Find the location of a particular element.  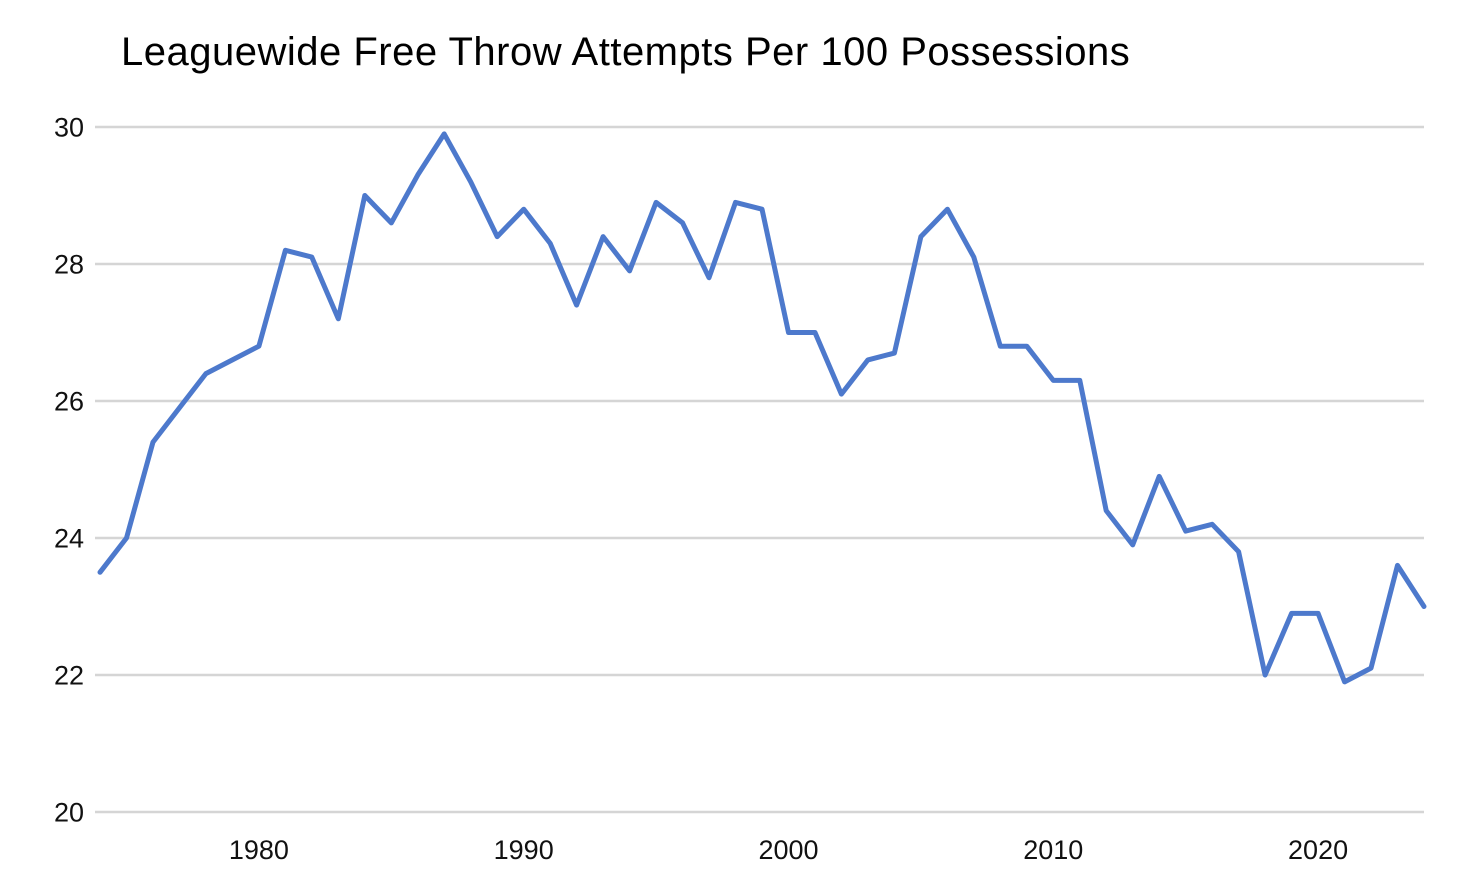

x-tick-label-2020: 2020 is located at coordinates (1318, 850).